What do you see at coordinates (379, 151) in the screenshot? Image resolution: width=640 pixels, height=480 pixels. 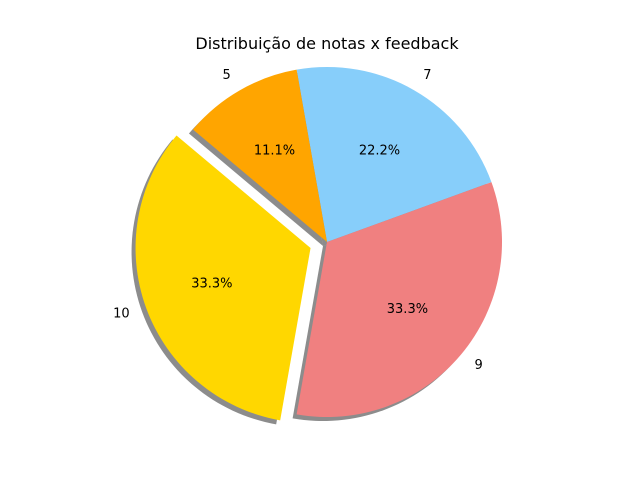 I see `slice-percent-label-7: 22.2%` at bounding box center [379, 151].